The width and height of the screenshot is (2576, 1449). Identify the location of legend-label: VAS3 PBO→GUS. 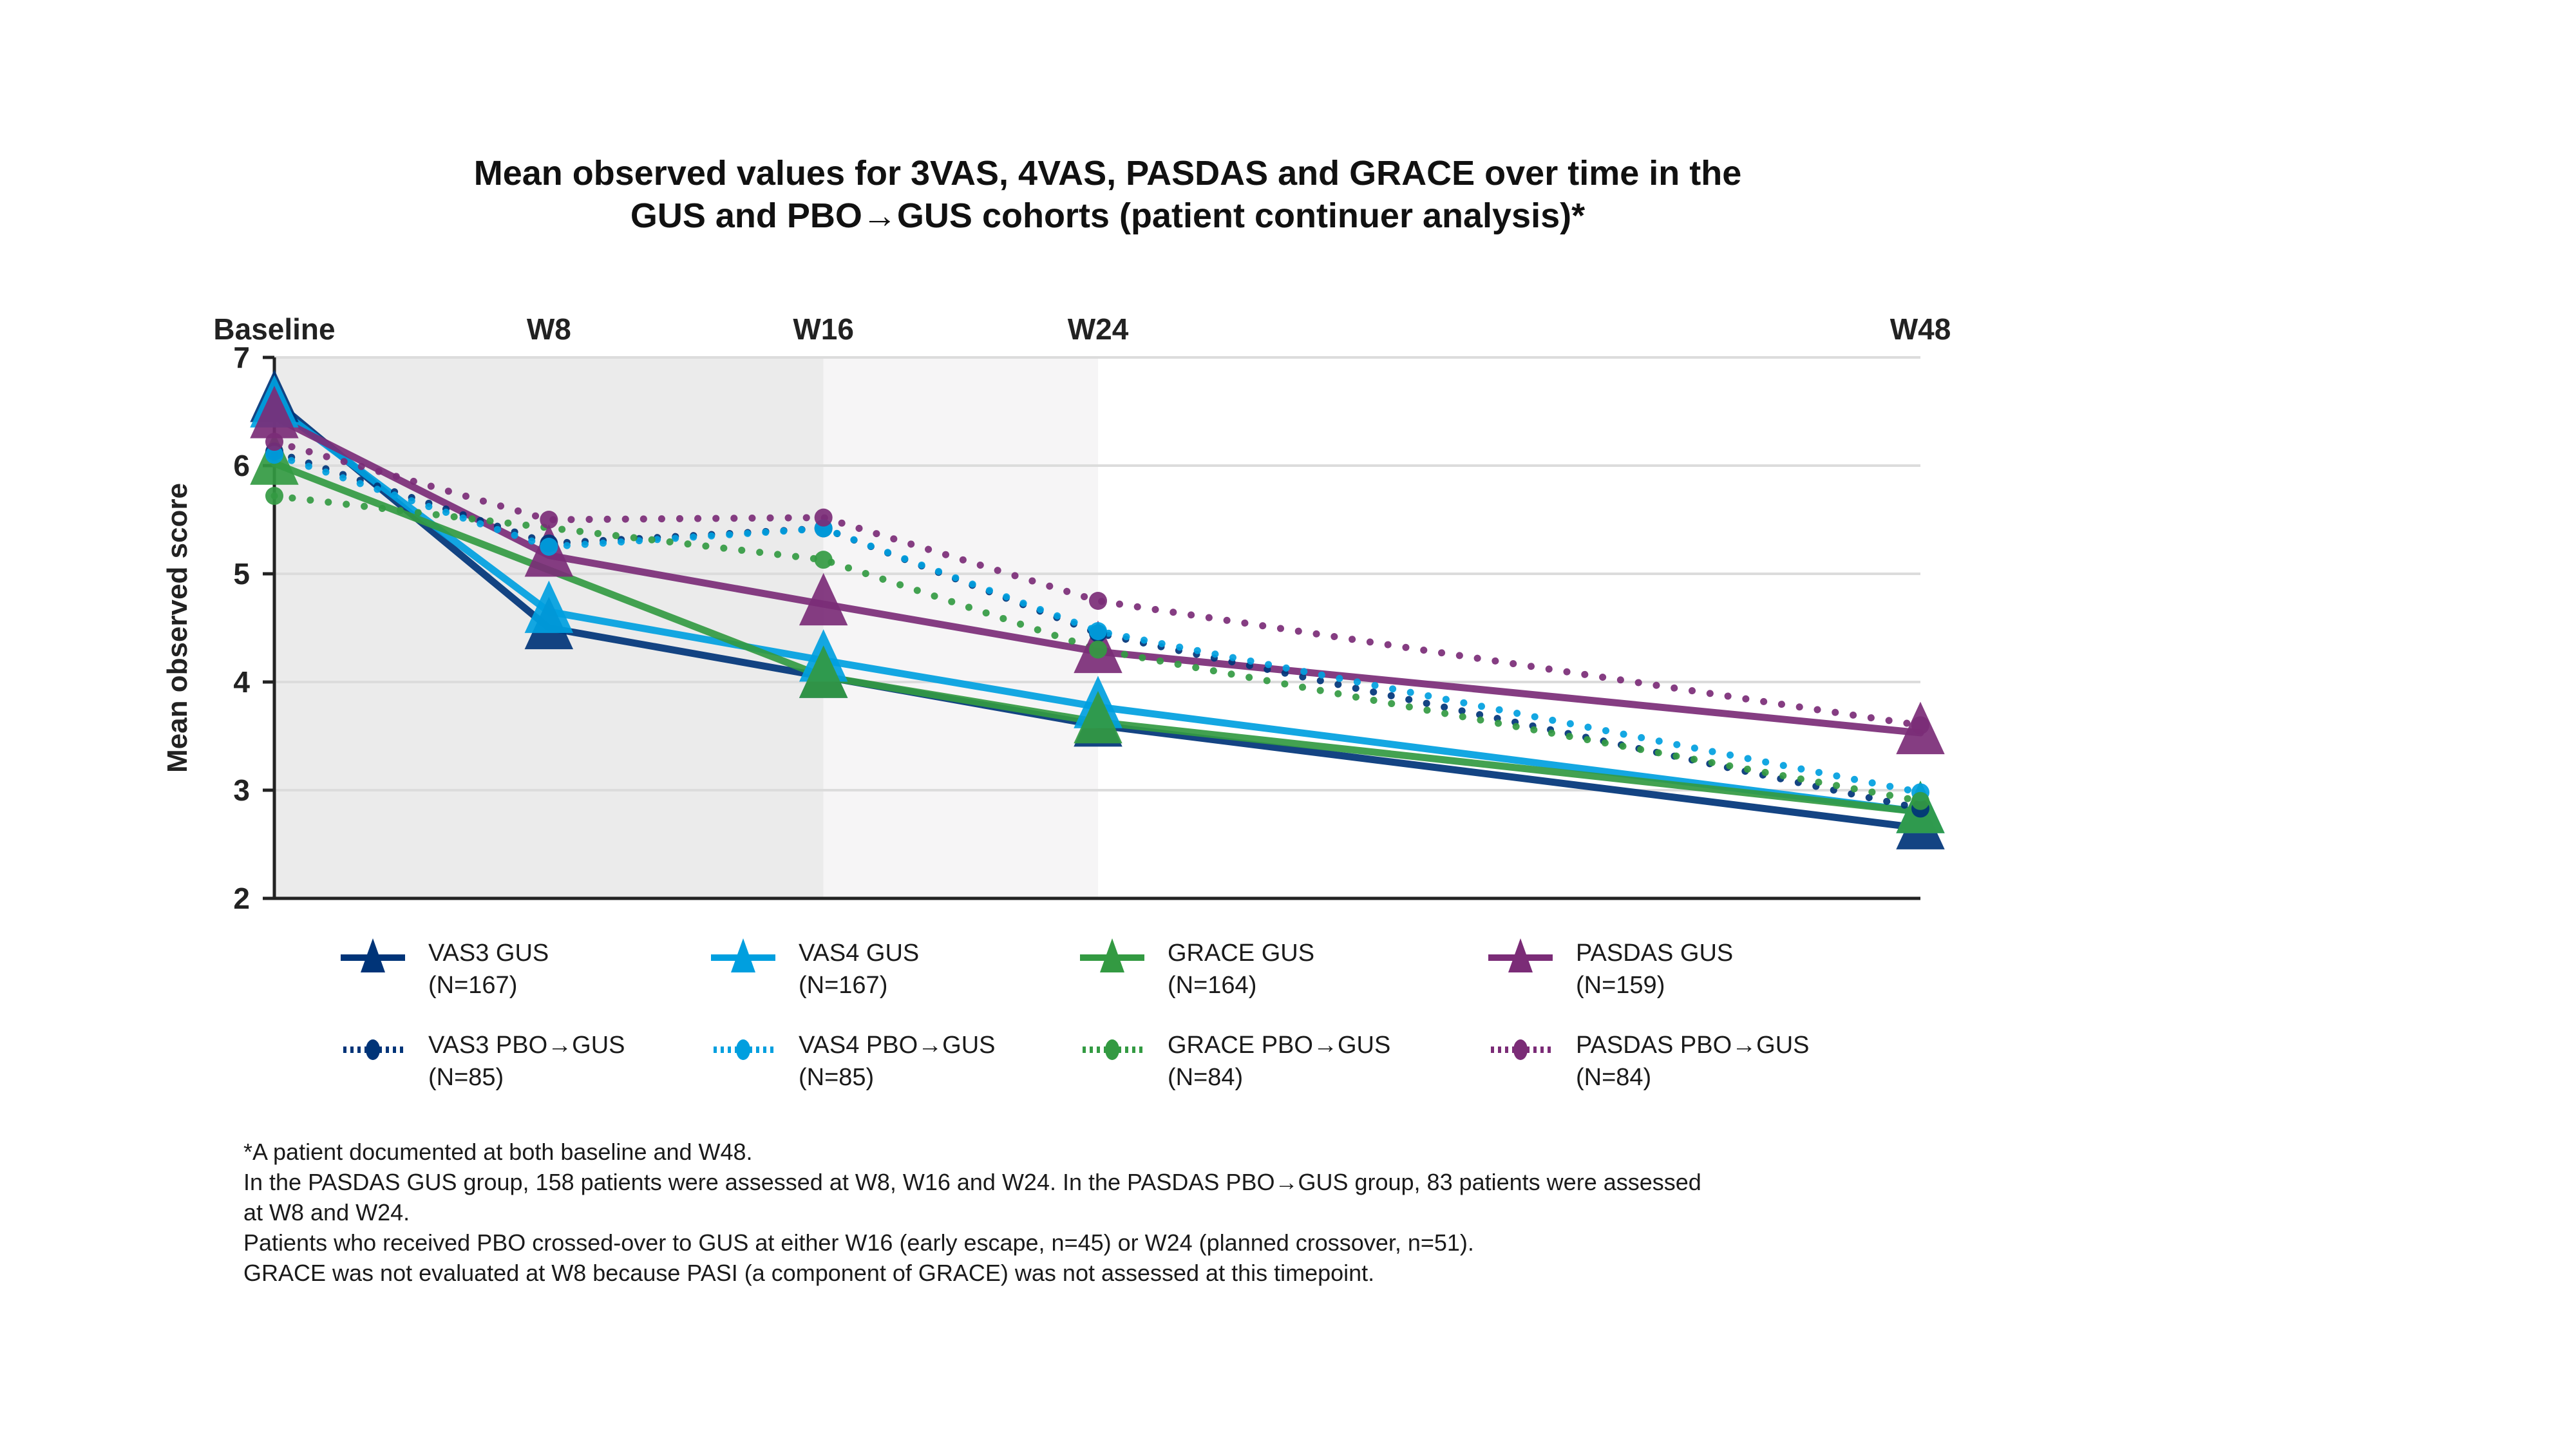
(526, 1045).